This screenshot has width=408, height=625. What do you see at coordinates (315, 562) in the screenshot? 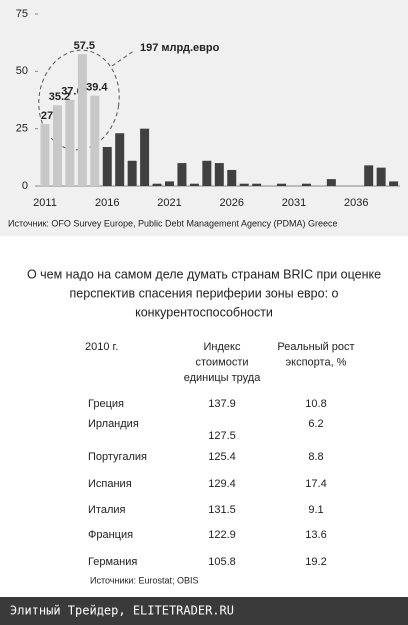
I see `table-cell: 19.2` at bounding box center [315, 562].